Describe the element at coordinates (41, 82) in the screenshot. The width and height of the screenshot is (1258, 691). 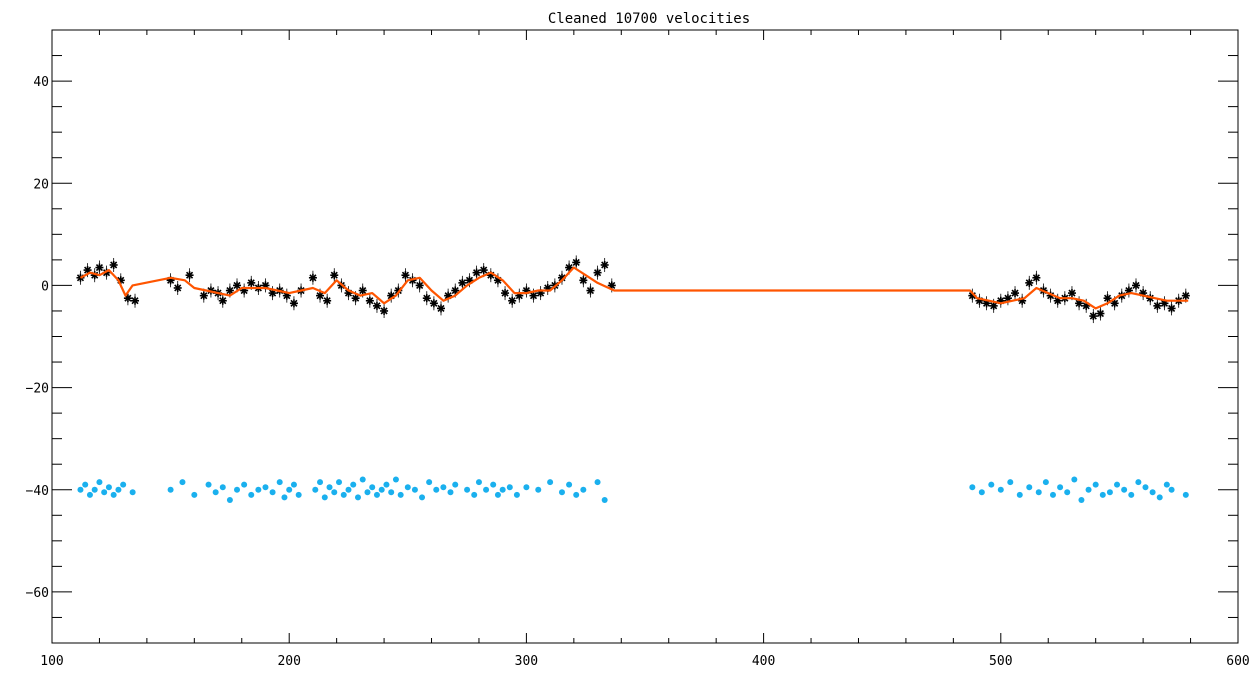
I see `y-tick-label: 40` at that location.